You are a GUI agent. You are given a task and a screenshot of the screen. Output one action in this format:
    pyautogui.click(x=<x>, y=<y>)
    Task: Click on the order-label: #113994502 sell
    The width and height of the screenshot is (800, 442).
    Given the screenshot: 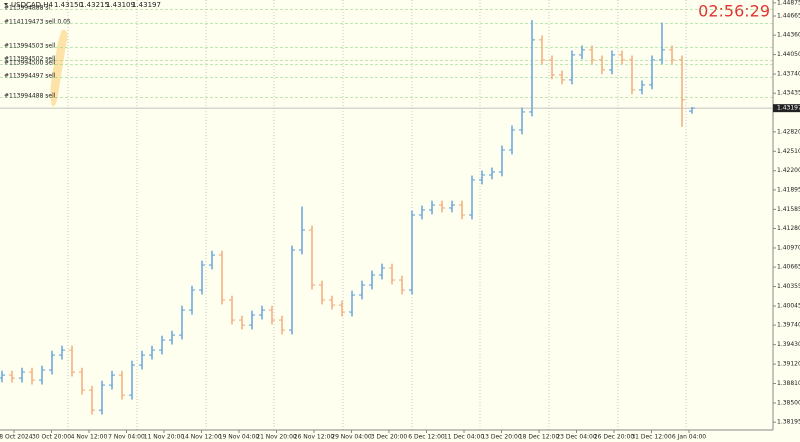 What is the action you would take?
    pyautogui.click(x=30, y=59)
    